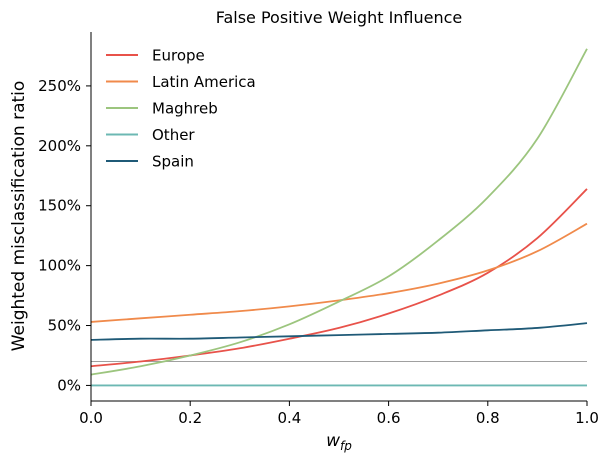 Image resolution: width=609 pixels, height=465 pixels. I want to click on y-tick-label: 250%, so click(59, 86).